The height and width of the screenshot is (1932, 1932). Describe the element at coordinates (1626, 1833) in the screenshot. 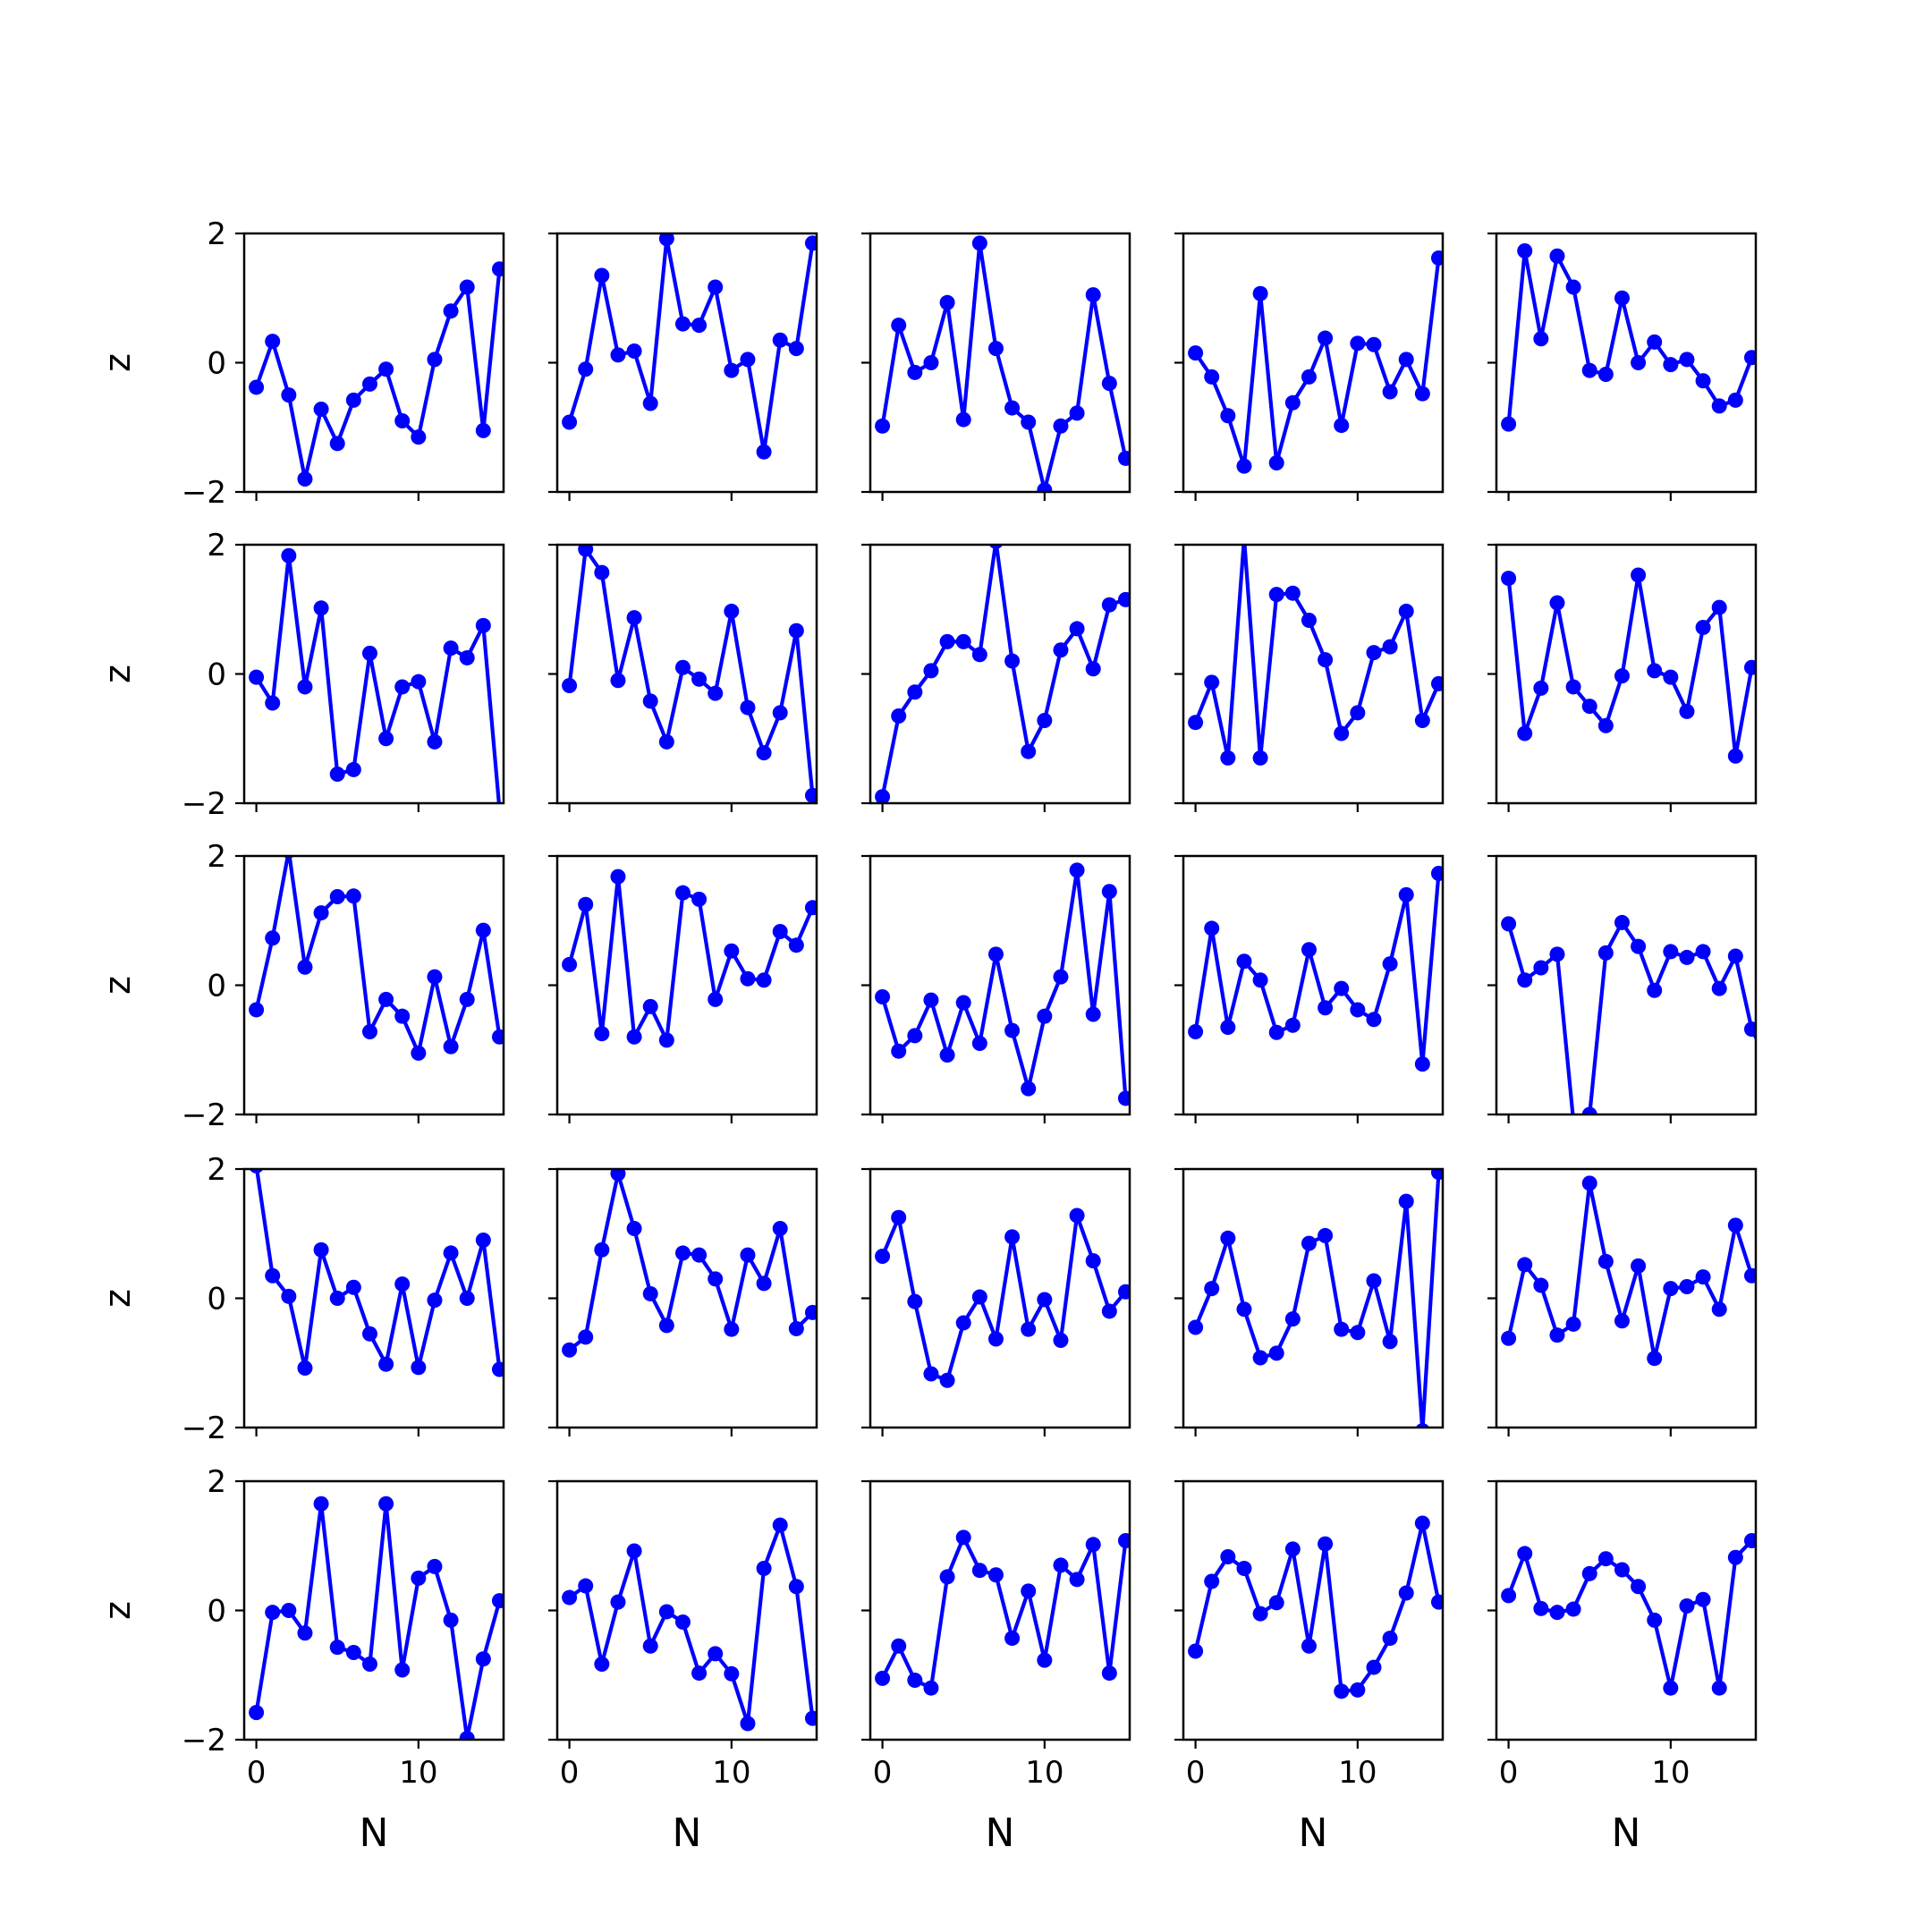

I see `x-axis-label: N` at that location.